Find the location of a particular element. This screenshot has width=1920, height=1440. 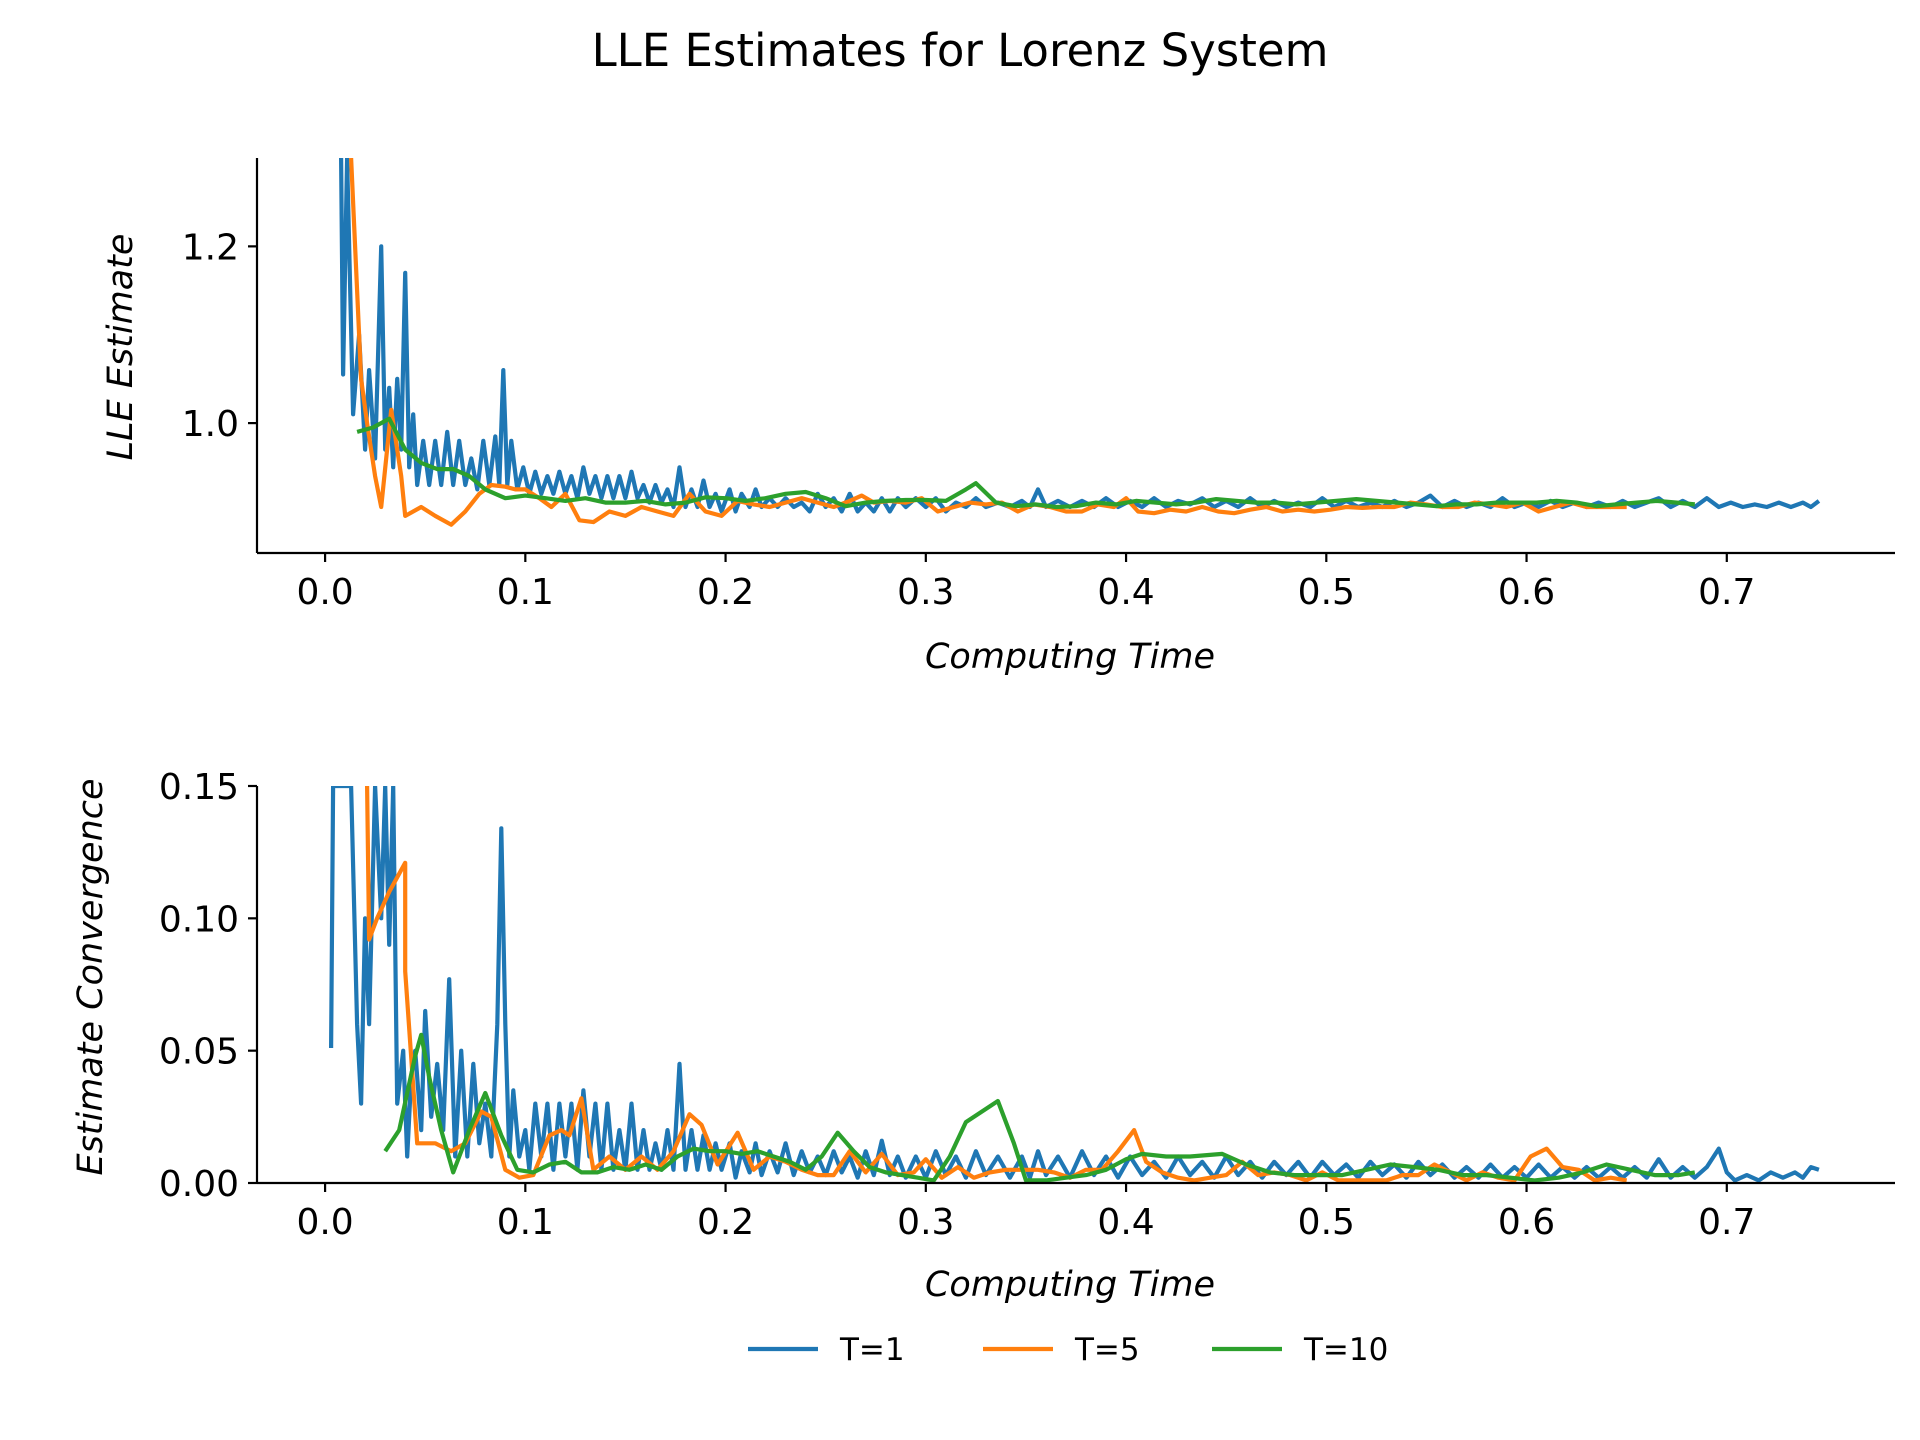

bottom-x-axis-label: Computing Time is located at coordinates (1070, 1285).